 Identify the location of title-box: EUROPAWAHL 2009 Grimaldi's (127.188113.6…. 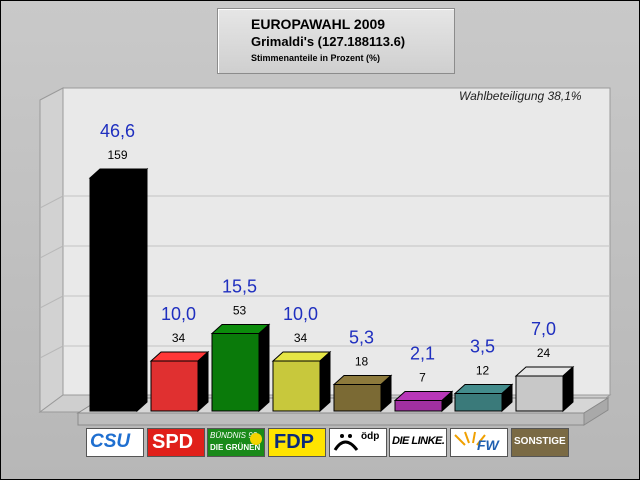
(336, 41).